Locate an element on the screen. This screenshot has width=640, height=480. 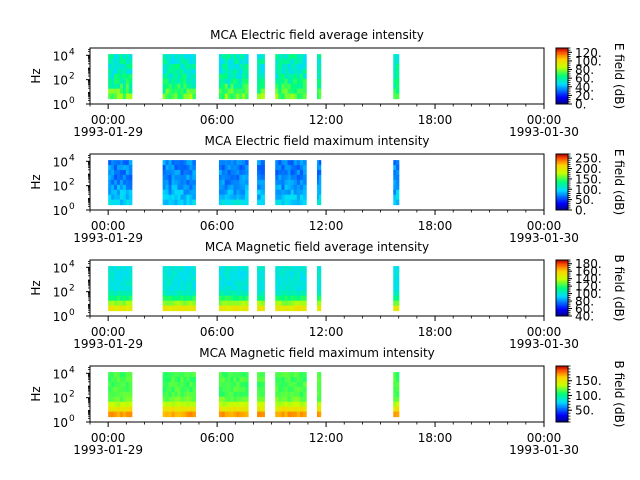
y-tick-exponent: 2 is located at coordinates (72, 77).